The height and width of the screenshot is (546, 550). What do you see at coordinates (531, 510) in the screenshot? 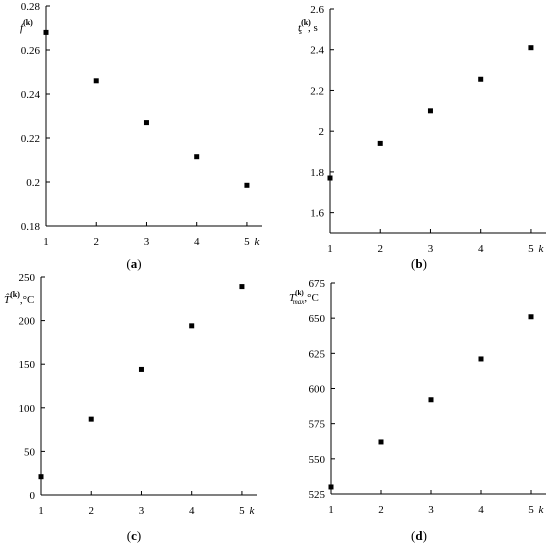
I see `x-tick-label-d: 5` at bounding box center [531, 510].